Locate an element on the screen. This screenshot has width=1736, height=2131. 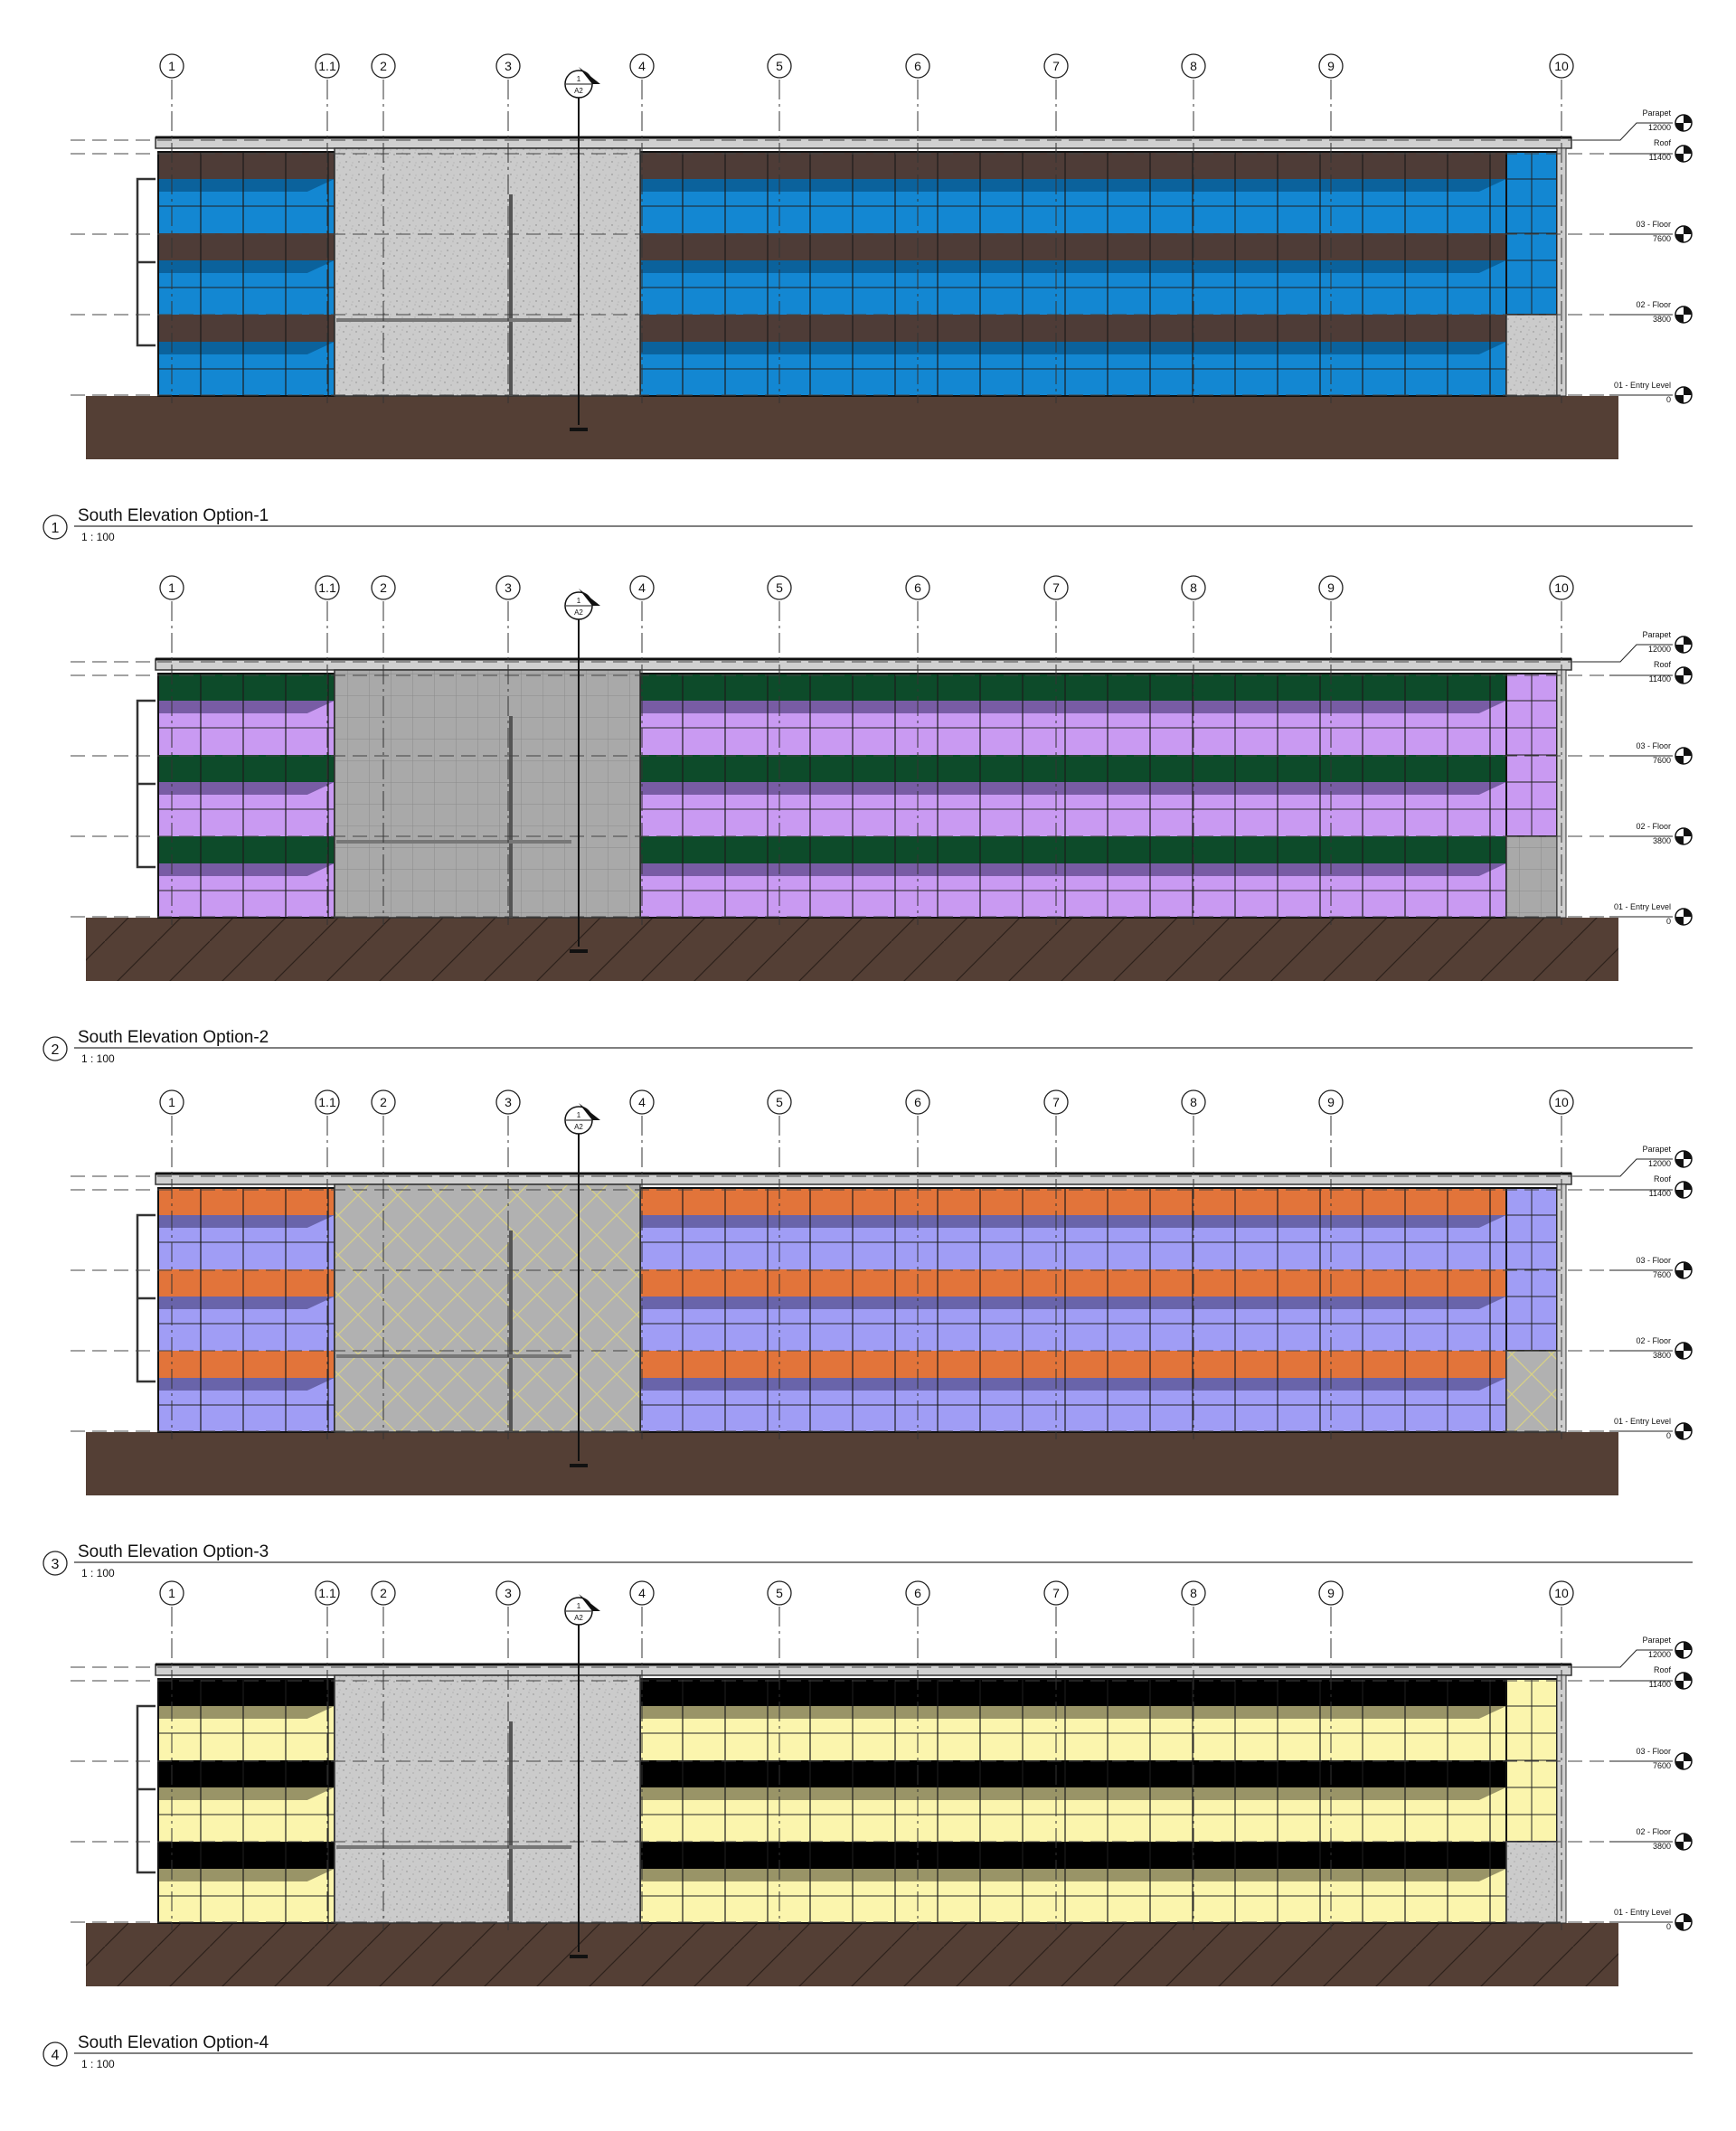
view-number: 3 is located at coordinates (56, 1564).